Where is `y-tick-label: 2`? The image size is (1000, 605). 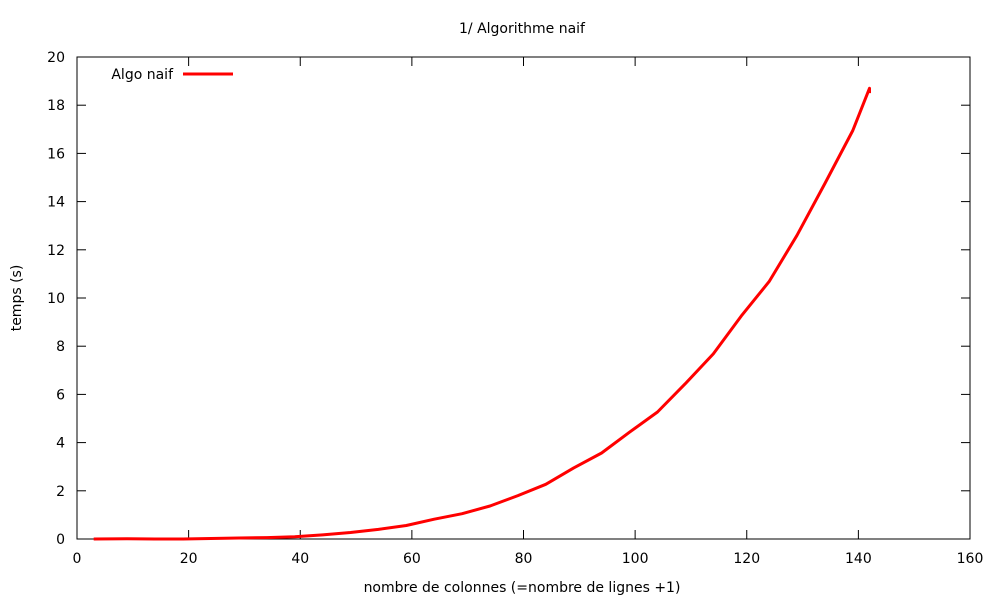
y-tick-label: 2 is located at coordinates (60, 492).